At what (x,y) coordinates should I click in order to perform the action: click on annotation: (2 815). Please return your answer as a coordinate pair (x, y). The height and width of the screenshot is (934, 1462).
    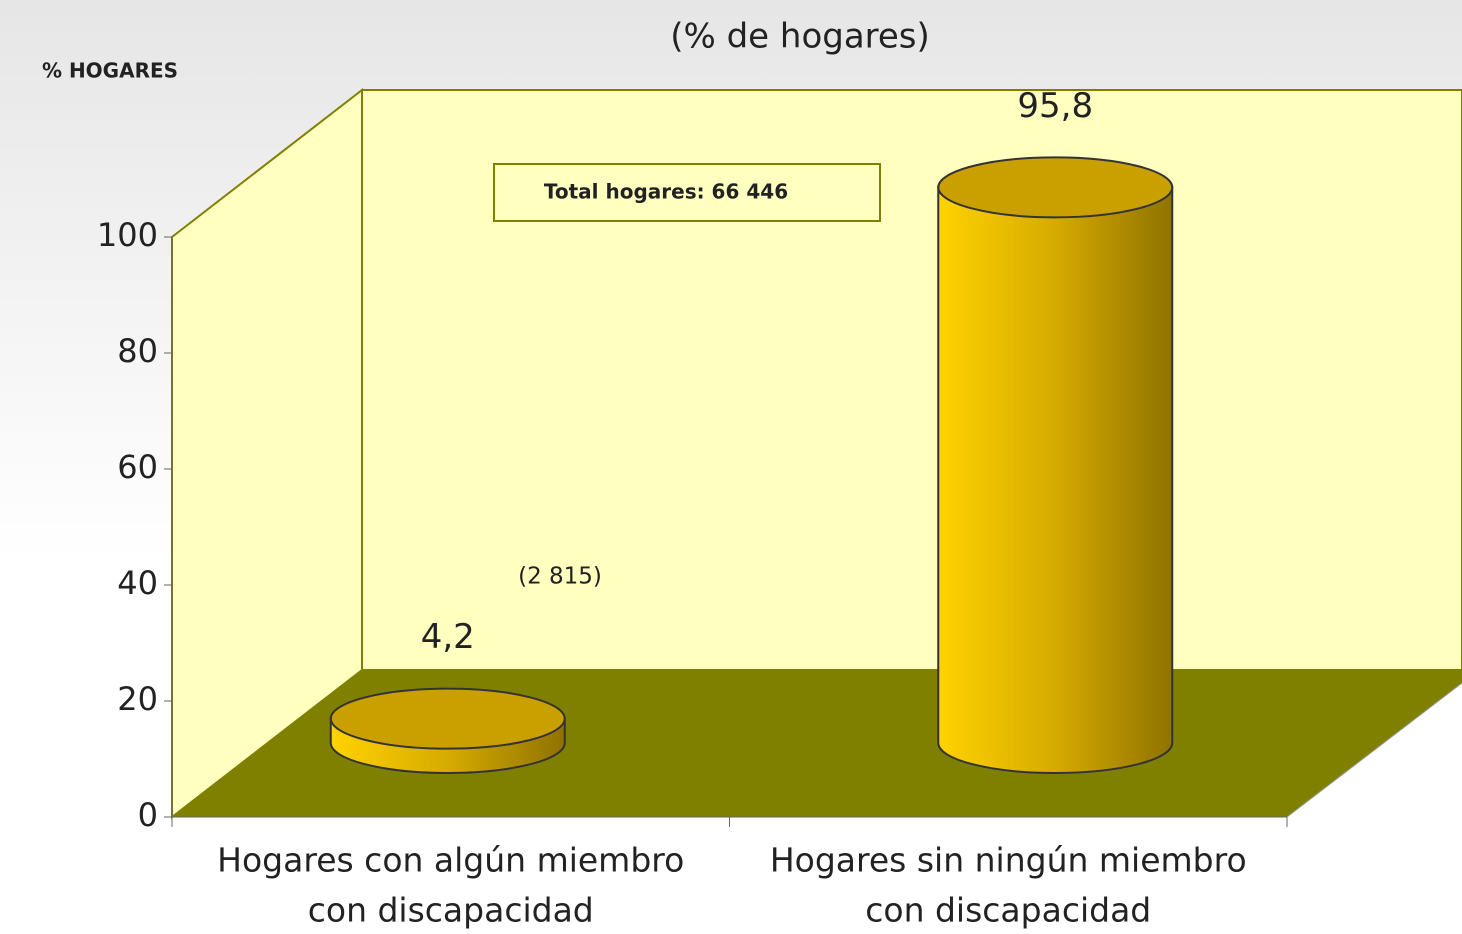
    Looking at the image, I should click on (560, 577).